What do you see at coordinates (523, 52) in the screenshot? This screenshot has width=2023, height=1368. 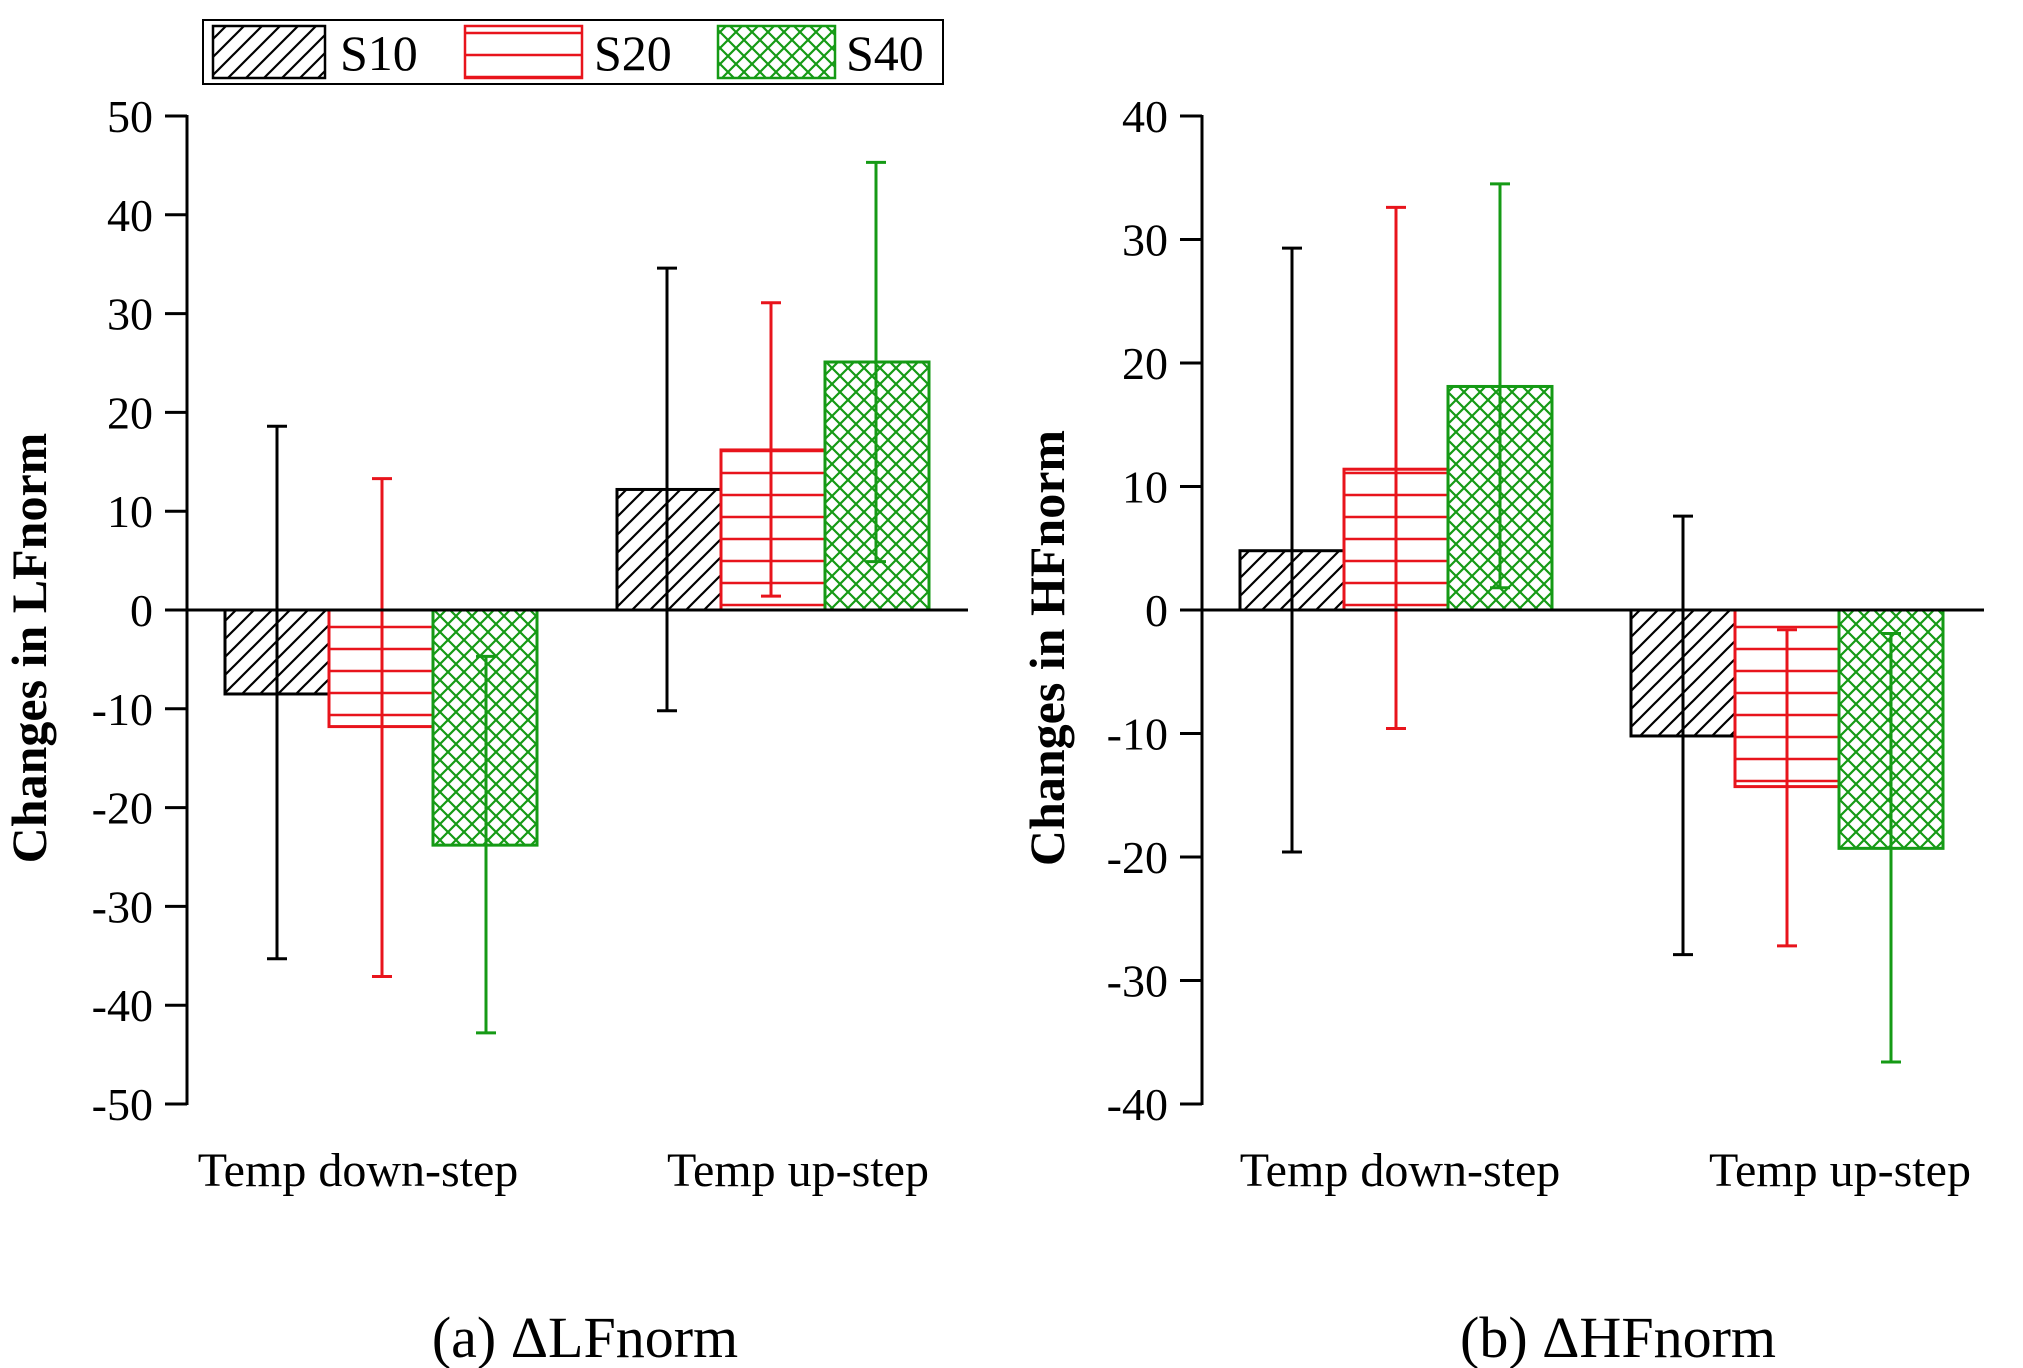 I see `legend-swatch-s20` at bounding box center [523, 52].